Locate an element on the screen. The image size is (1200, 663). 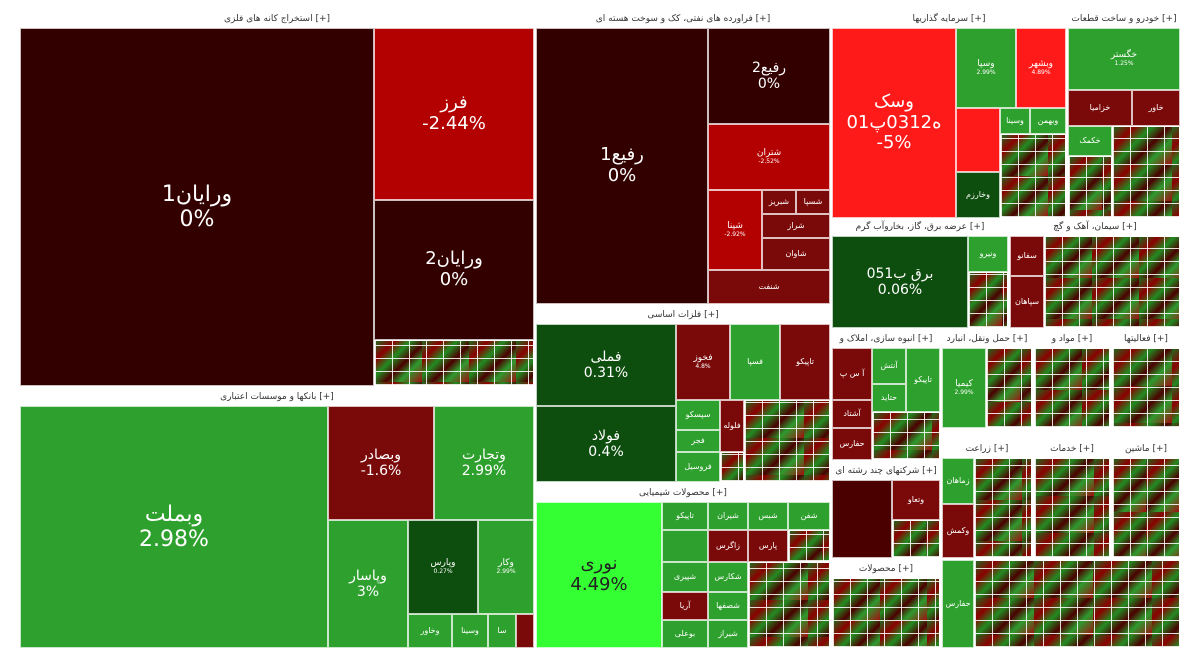
tile-vpasar: وپاسار 3% is located at coordinates (368, 584).